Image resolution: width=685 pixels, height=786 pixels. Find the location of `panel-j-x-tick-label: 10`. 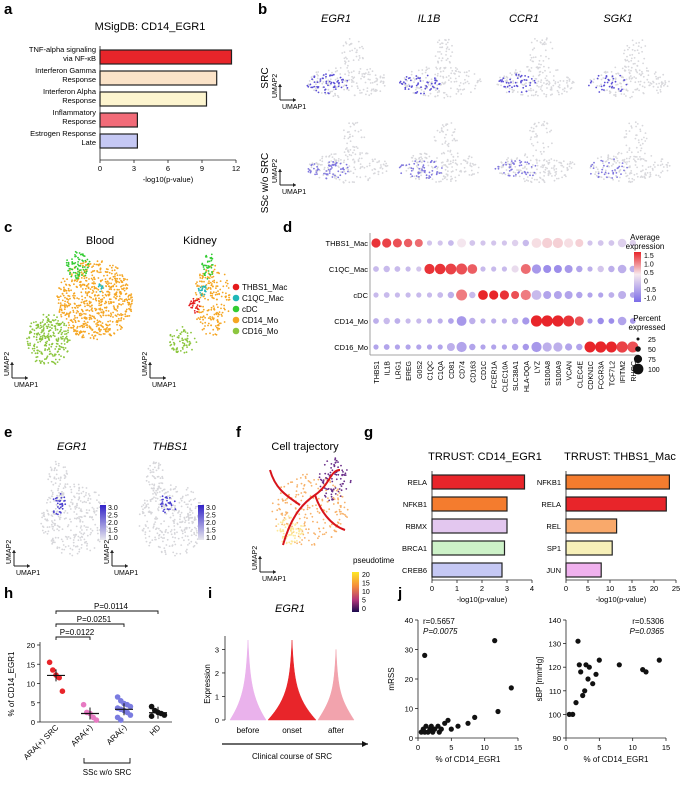

panel-j-x-tick-label: 10 is located at coordinates (484, 747).